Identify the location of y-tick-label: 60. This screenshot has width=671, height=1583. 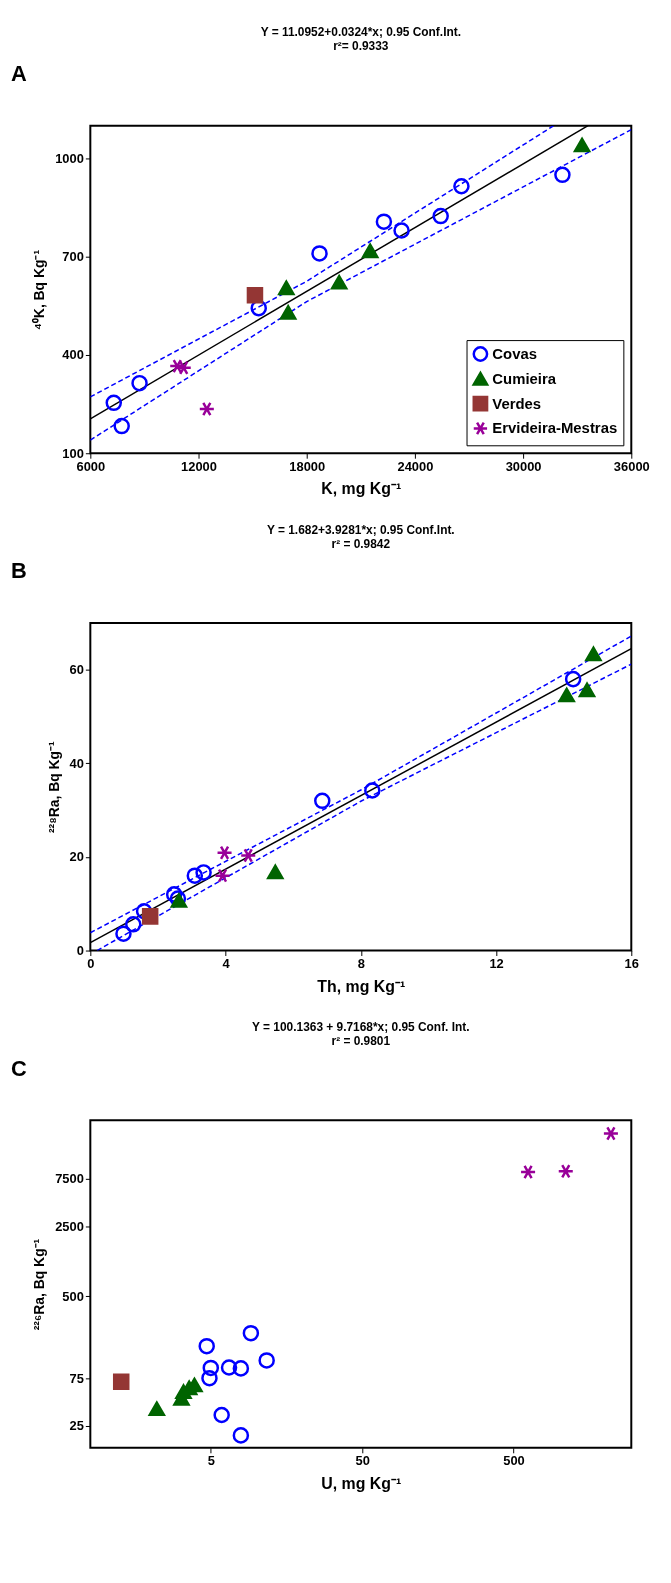
(76, 670).